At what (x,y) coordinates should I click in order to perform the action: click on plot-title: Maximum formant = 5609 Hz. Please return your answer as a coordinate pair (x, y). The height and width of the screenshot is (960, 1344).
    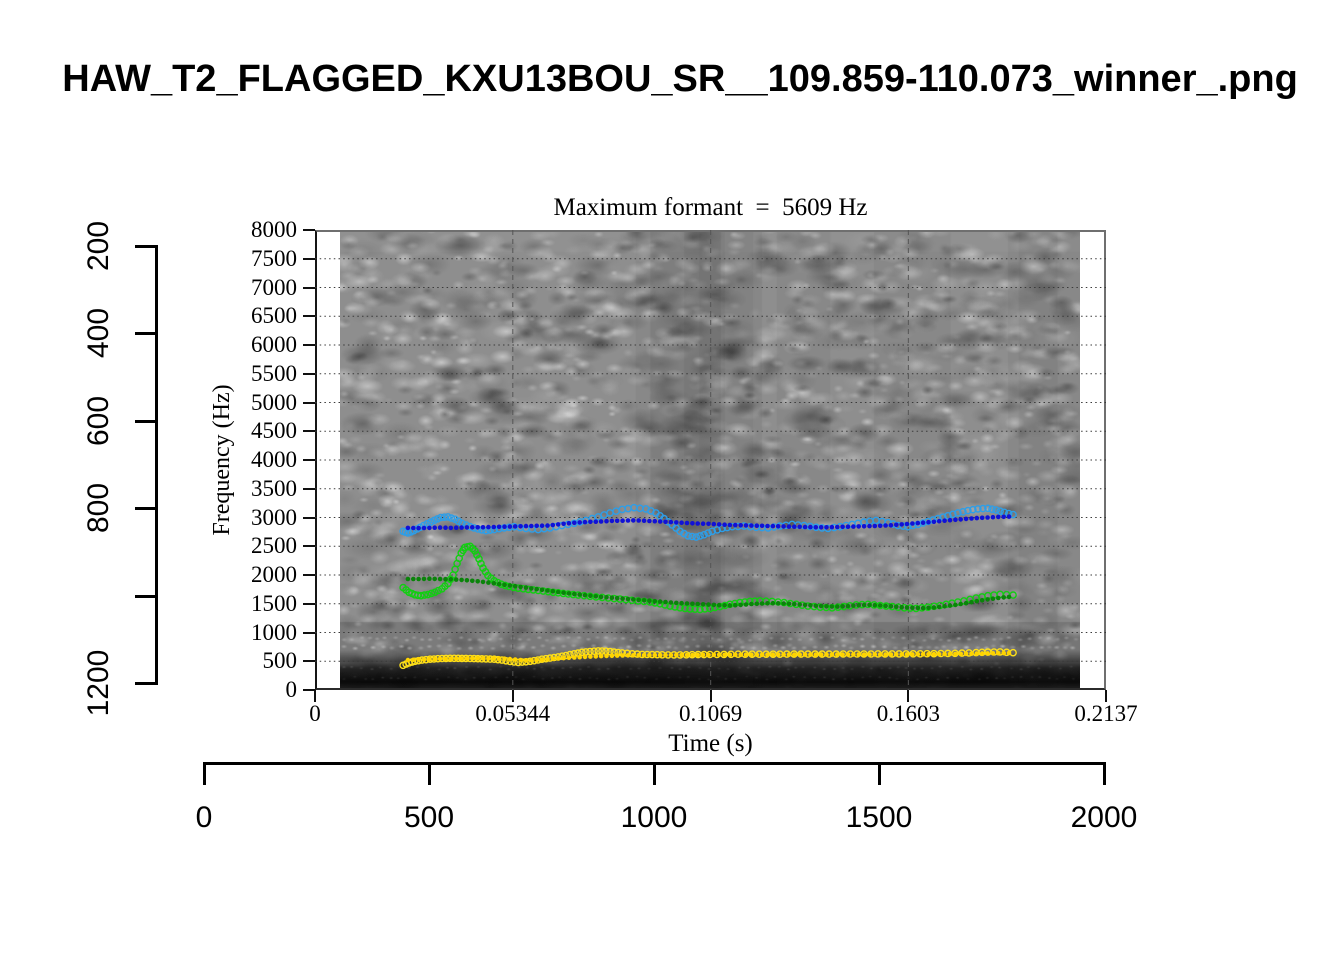
    Looking at the image, I should click on (710, 207).